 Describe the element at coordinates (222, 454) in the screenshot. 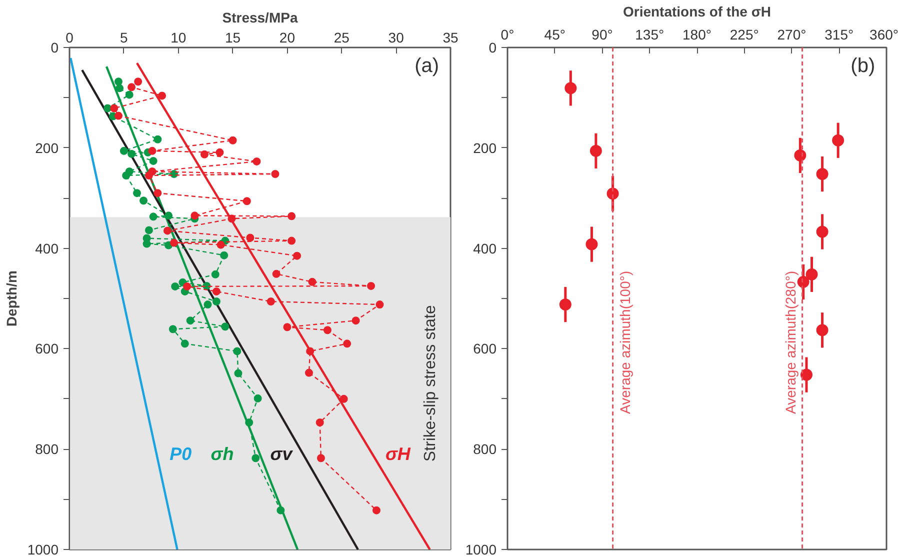

I see `series-label: σh` at that location.